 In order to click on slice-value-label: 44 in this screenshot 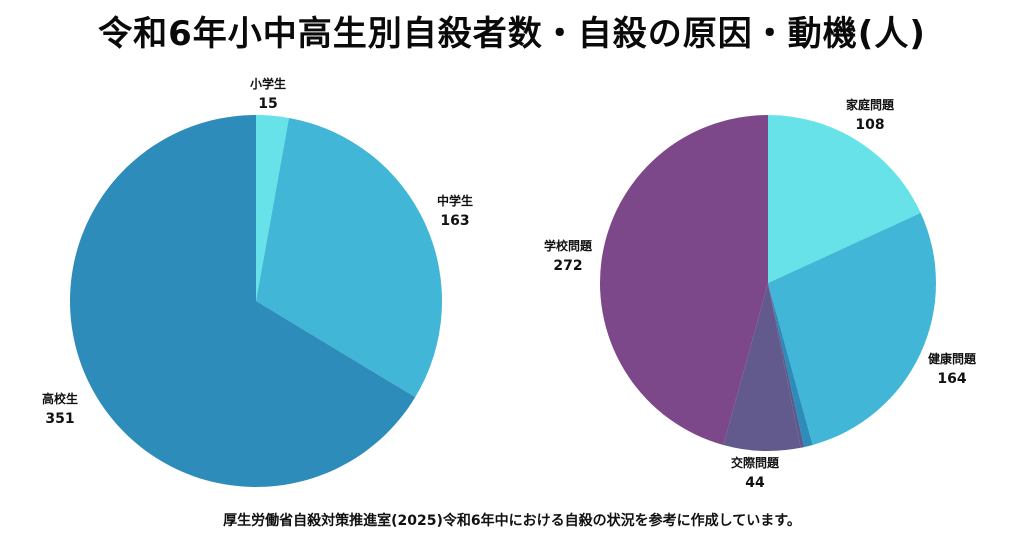, I will do `click(755, 483)`.